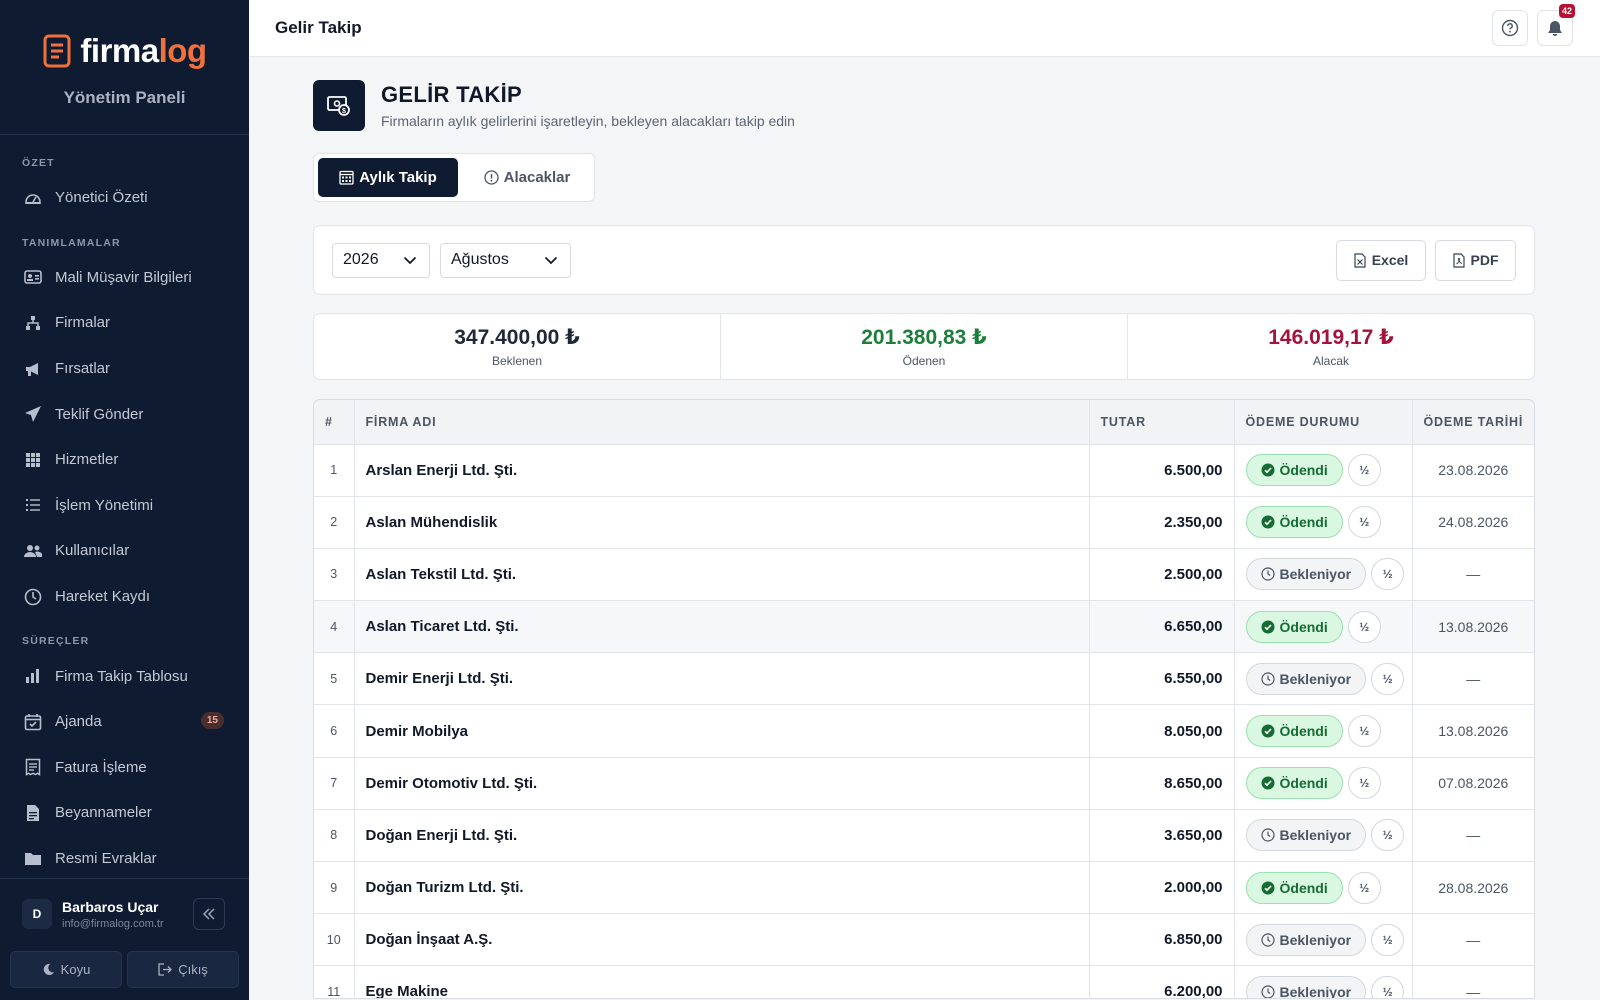 Image resolution: width=1600 pixels, height=1000 pixels. What do you see at coordinates (722, 575) in the screenshot?
I see `firm-name: Aslan Tekstil Ltd. Şti.` at bounding box center [722, 575].